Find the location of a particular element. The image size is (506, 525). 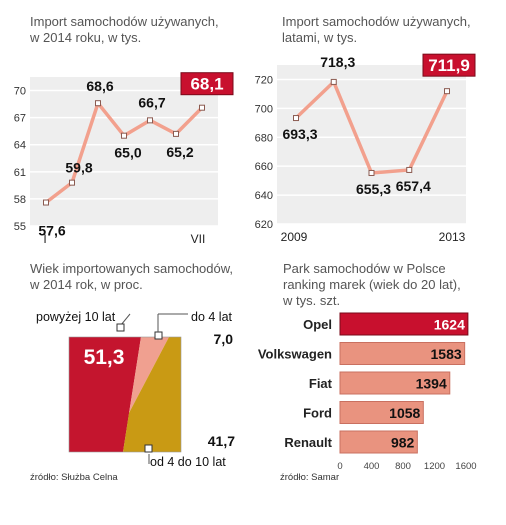

bar-value-label: 1058 is located at coordinates (404, 413).